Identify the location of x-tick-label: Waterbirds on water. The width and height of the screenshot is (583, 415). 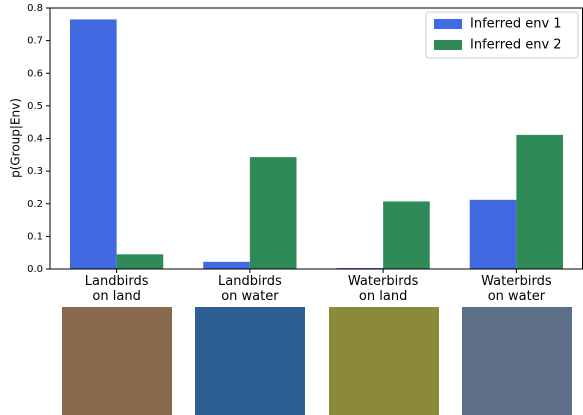
(516, 289).